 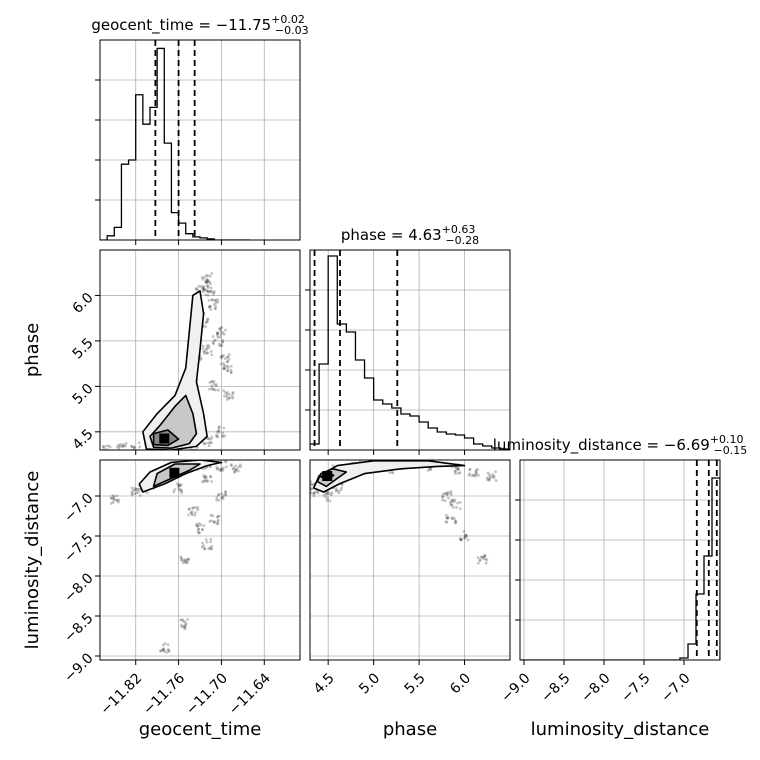 I want to click on title-main: luminosity_distance = −6.69, so click(x=601, y=445).